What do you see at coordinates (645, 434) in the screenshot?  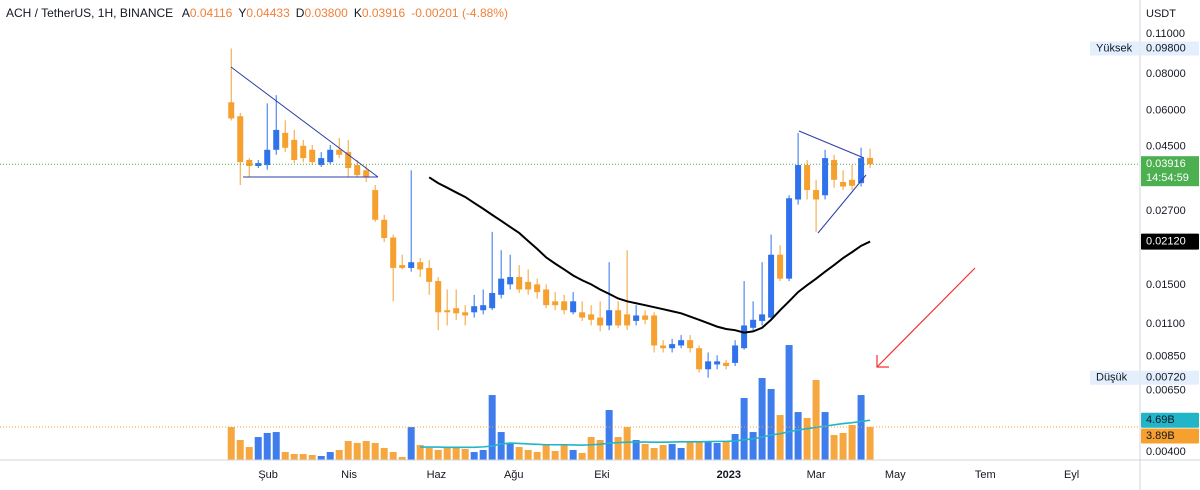 I see `volume-ma-line` at bounding box center [645, 434].